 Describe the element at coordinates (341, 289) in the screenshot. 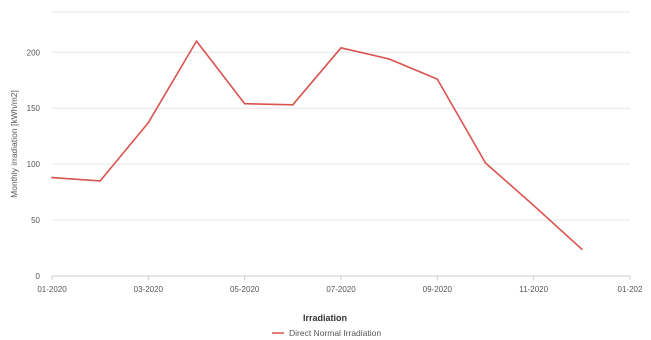

I see `x-tick-label: 07-2020` at that location.